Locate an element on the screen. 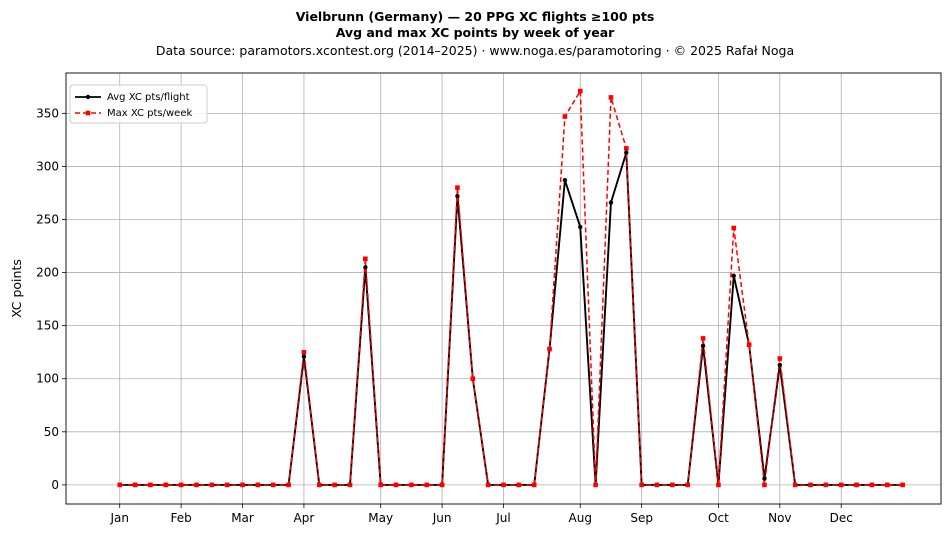 The height and width of the screenshot is (539, 950). legend-frame is located at coordinates (138, 104).